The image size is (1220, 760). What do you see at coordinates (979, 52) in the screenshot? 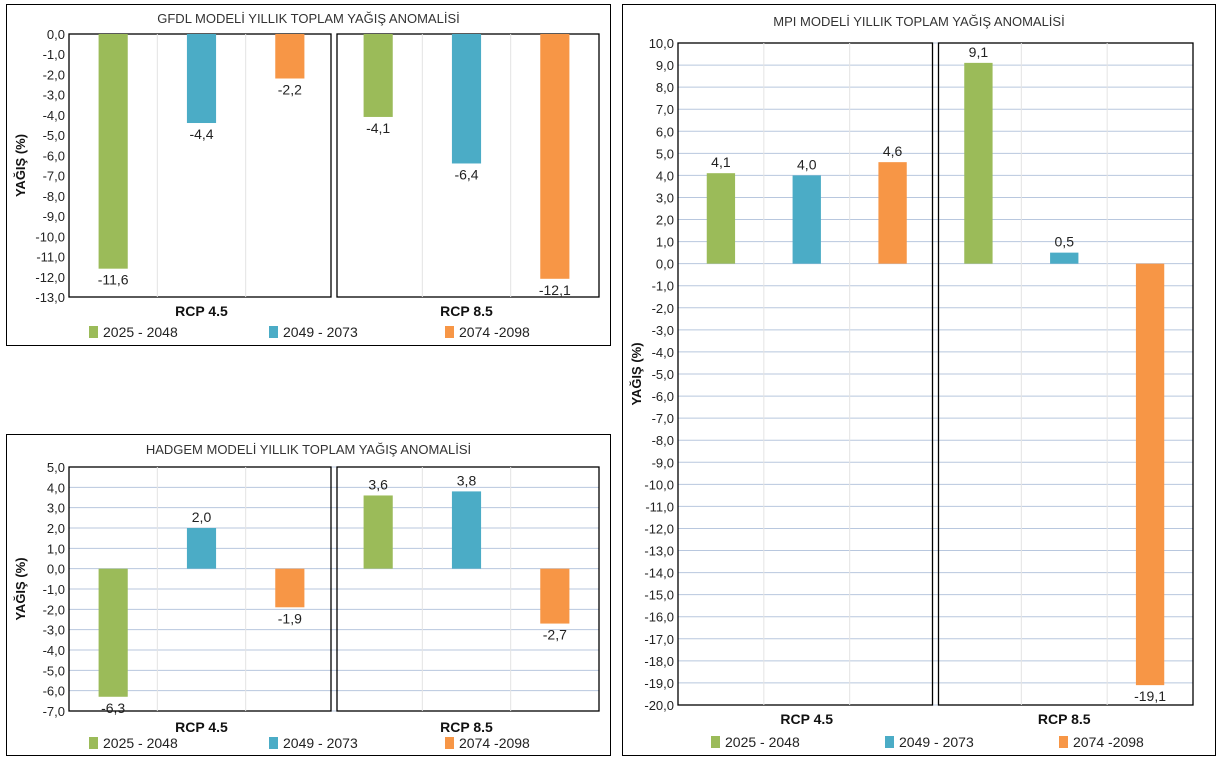
I see `data-label: 9,1` at bounding box center [979, 52].